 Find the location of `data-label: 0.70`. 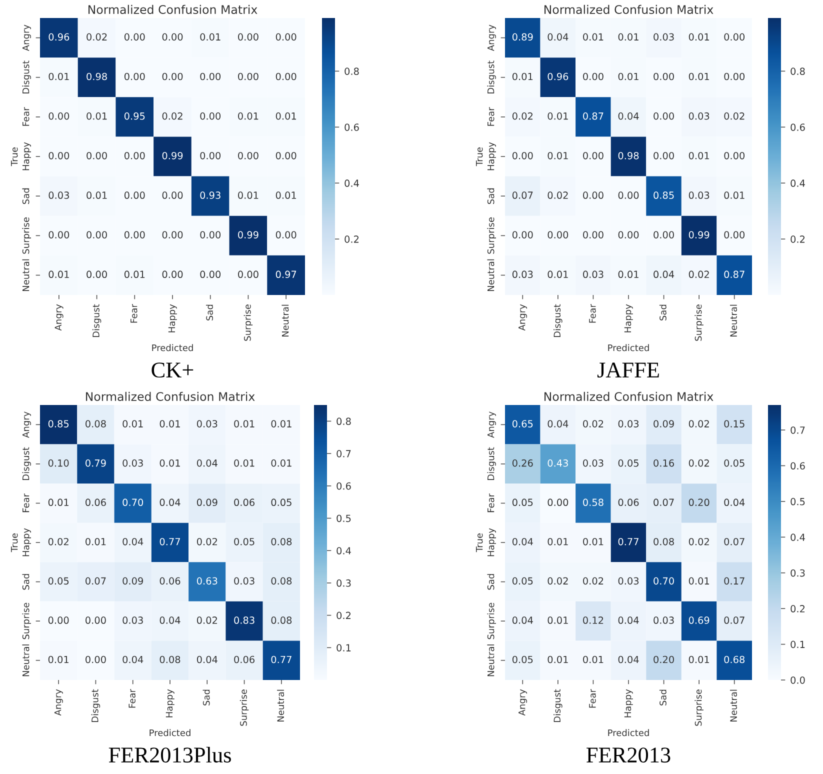

data-label: 0.70 is located at coordinates (133, 502).